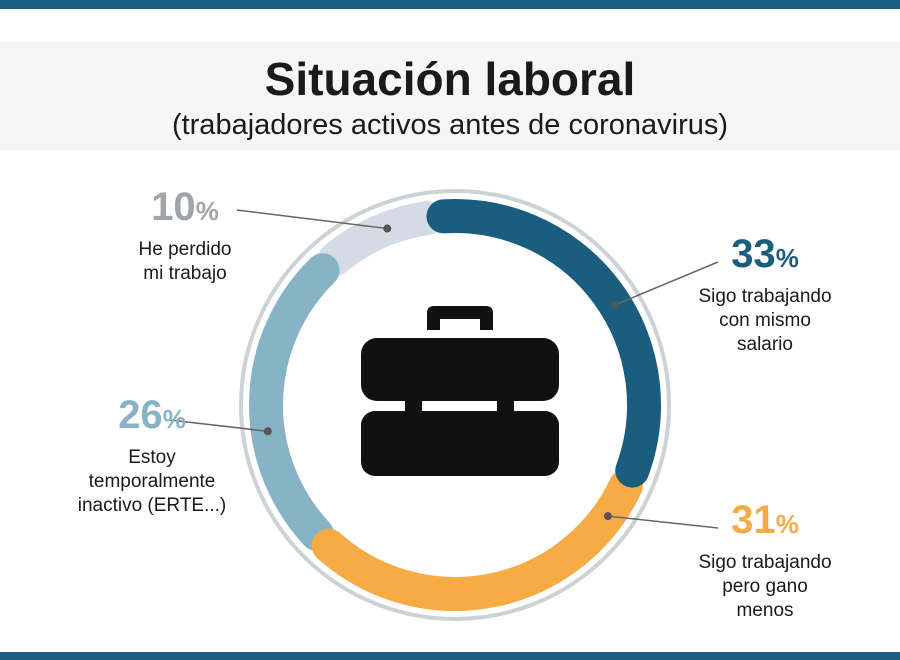 Image resolution: width=900 pixels, height=660 pixels. What do you see at coordinates (765, 586) in the screenshot?
I see `category-label: Sigo trabajando pero gano menos` at bounding box center [765, 586].